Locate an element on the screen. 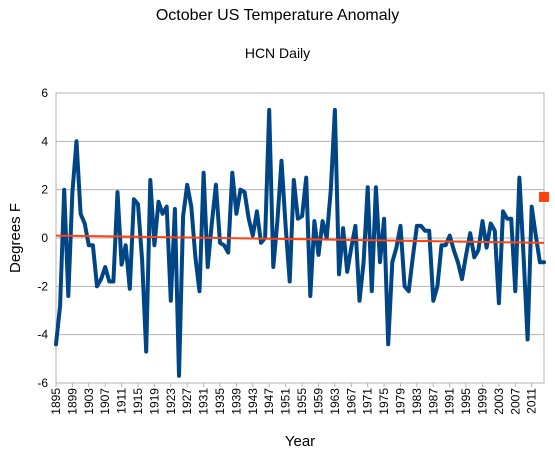 The height and width of the screenshot is (467, 555). chart-subtitle: HCN Daily is located at coordinates (277, 53).